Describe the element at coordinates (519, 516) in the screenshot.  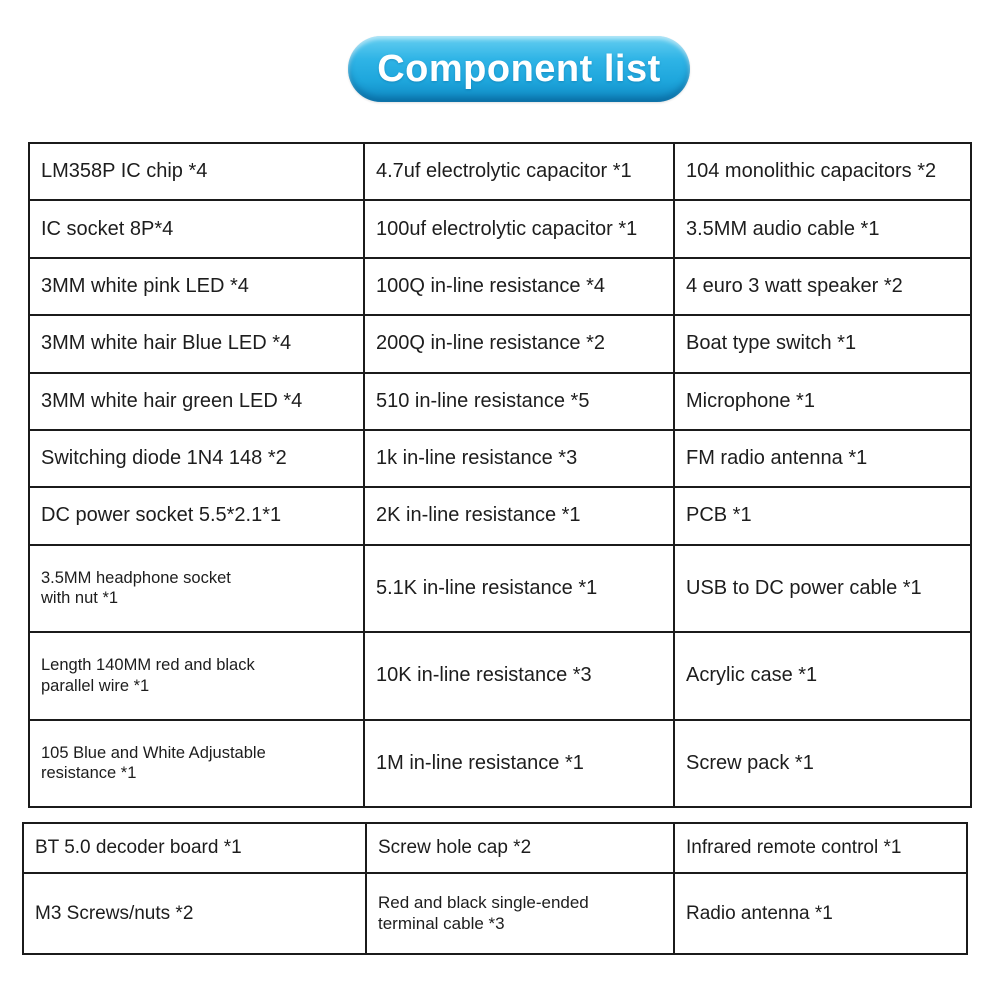
I see `component-cell: 2K in-line resistance *1` at that location.